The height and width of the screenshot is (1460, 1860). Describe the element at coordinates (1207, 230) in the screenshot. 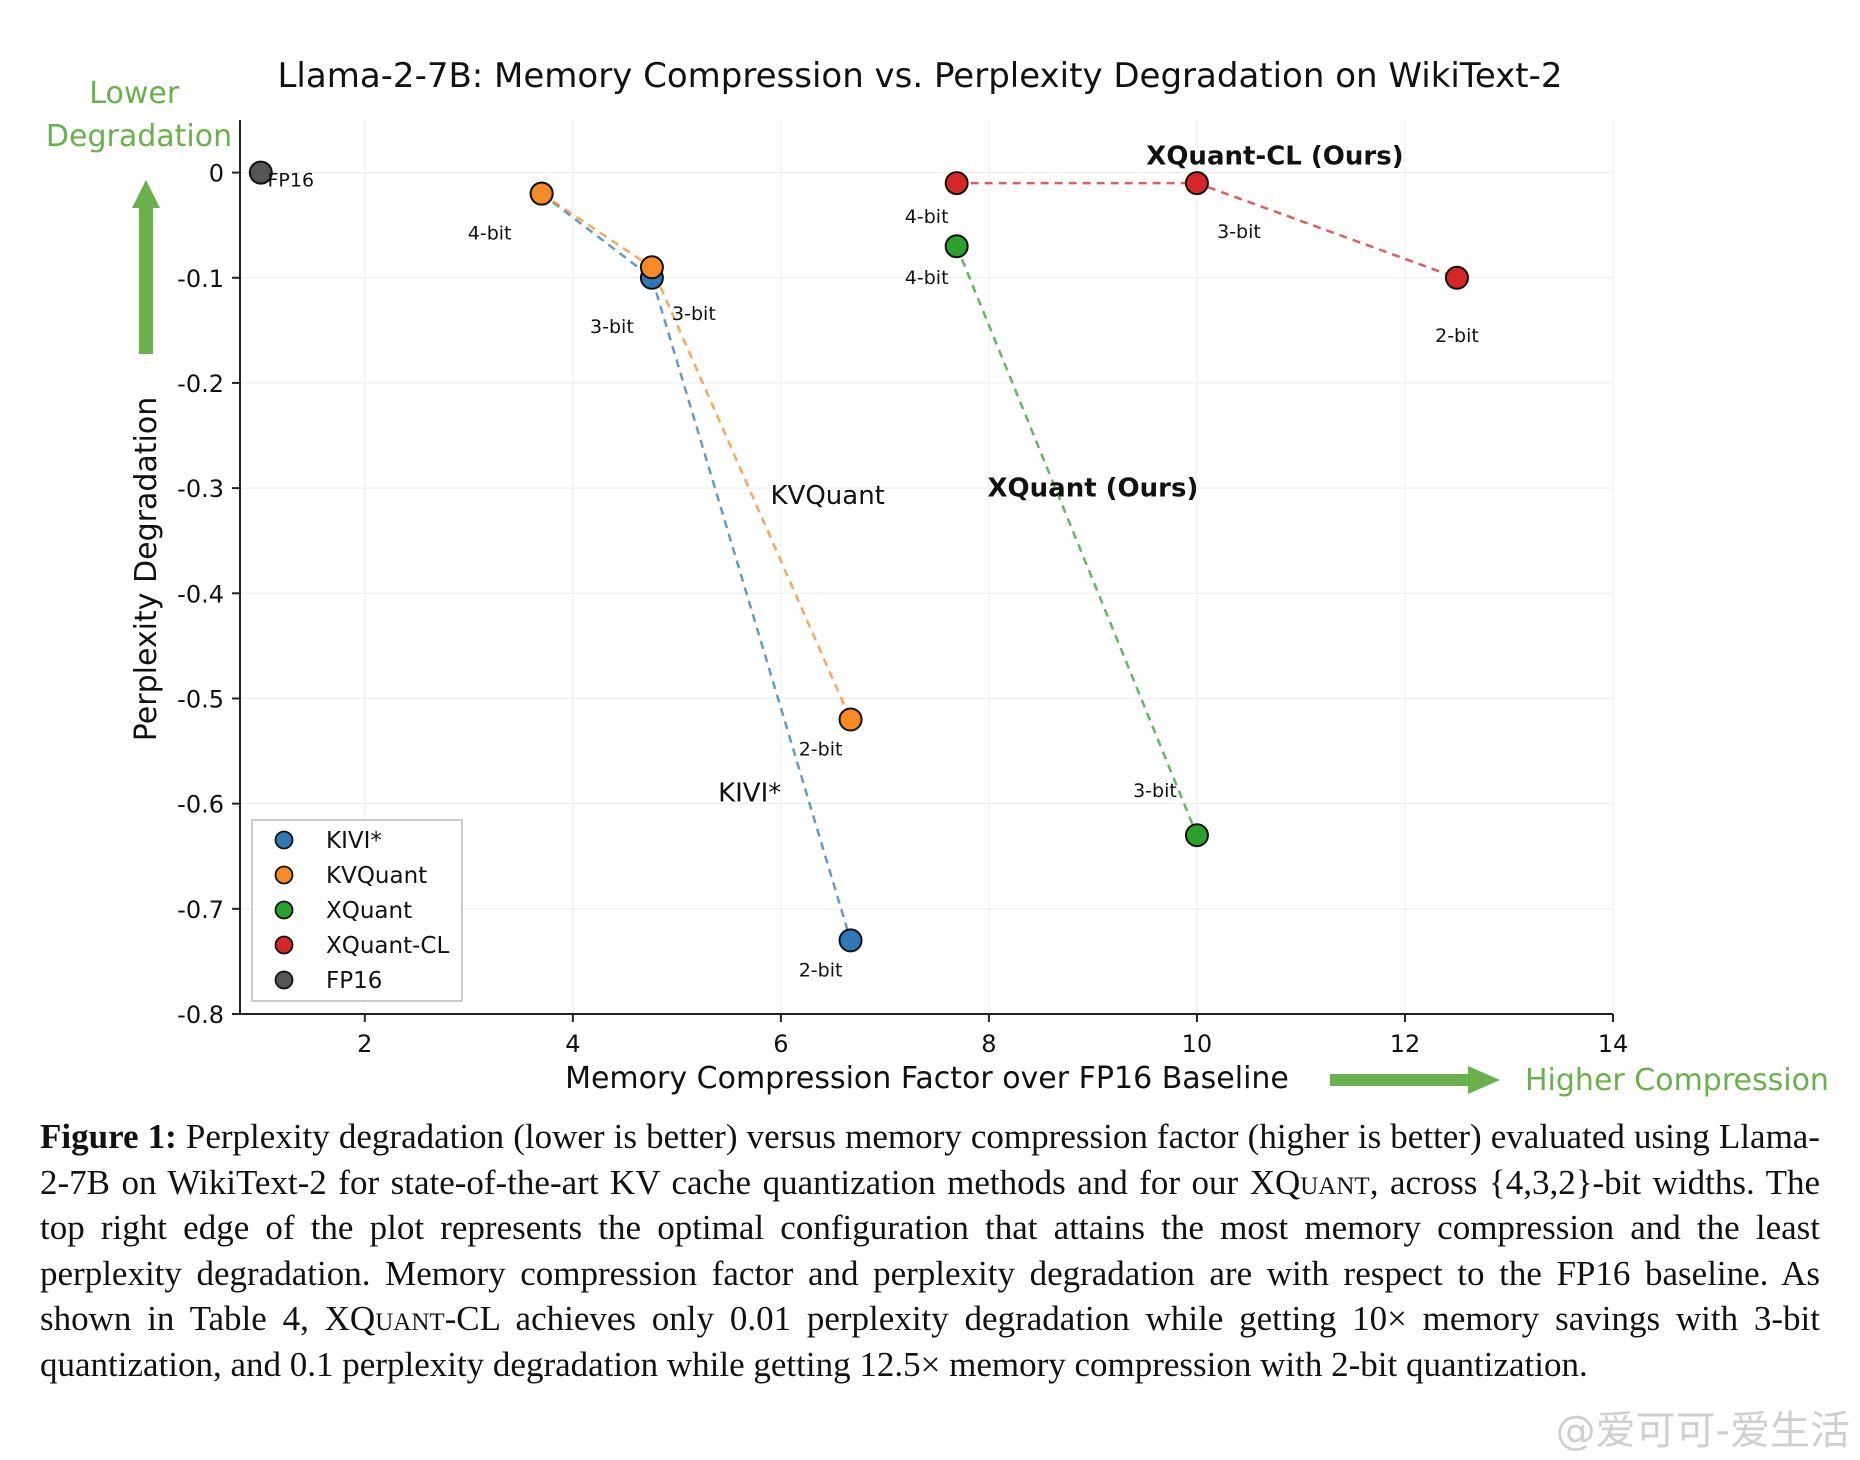

I see `xquant-cl-line` at that location.